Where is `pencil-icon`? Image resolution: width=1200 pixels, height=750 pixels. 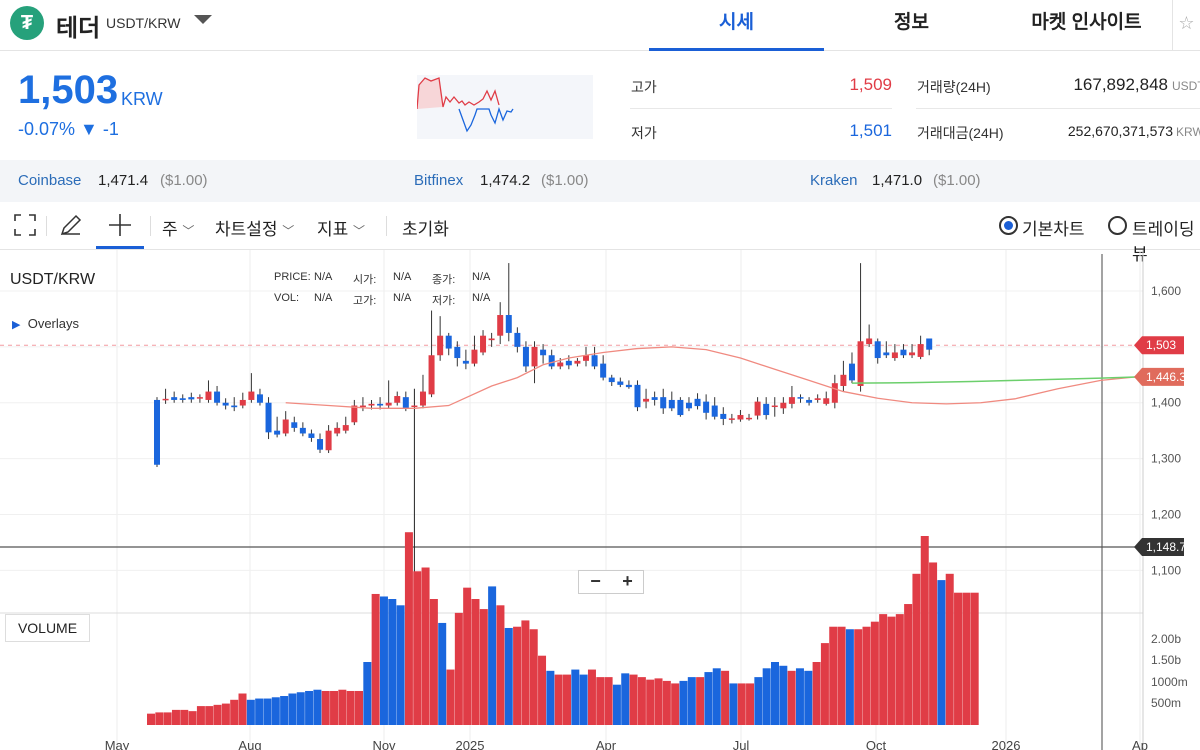
pencil-icon is located at coordinates (71, 225).